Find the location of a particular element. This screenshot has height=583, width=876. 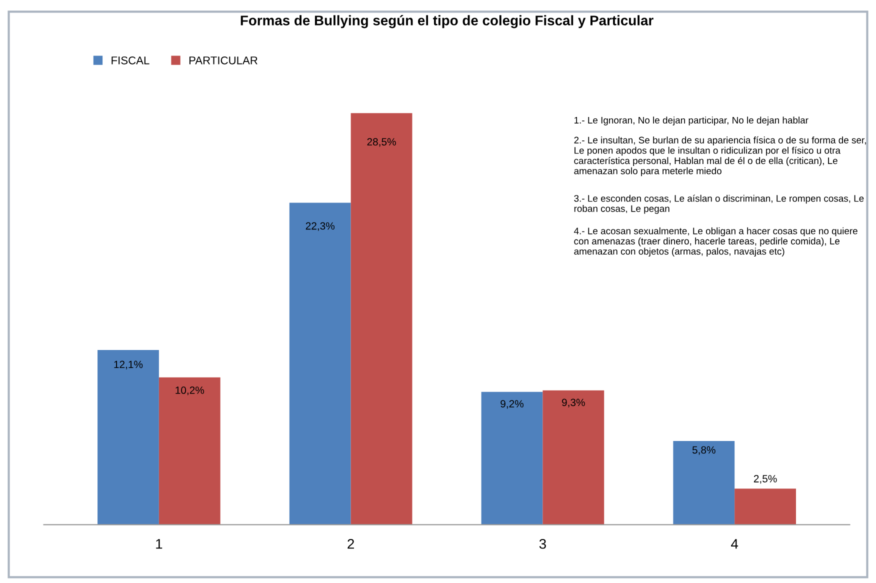

x-tick-label: 3 is located at coordinates (542, 543).